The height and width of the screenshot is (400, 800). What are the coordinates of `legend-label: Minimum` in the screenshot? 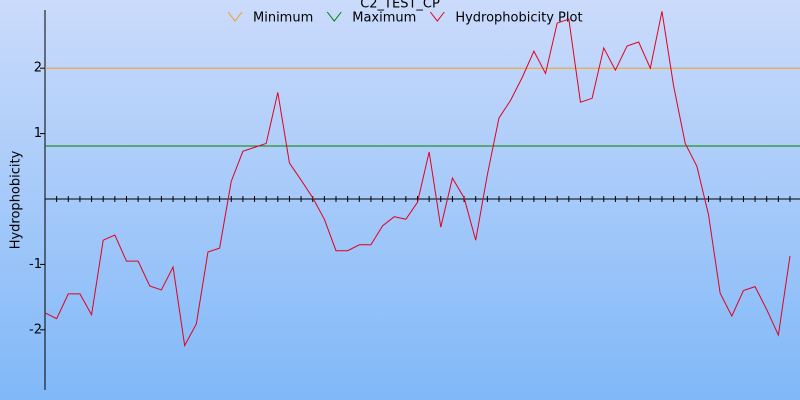 It's located at (283, 18).